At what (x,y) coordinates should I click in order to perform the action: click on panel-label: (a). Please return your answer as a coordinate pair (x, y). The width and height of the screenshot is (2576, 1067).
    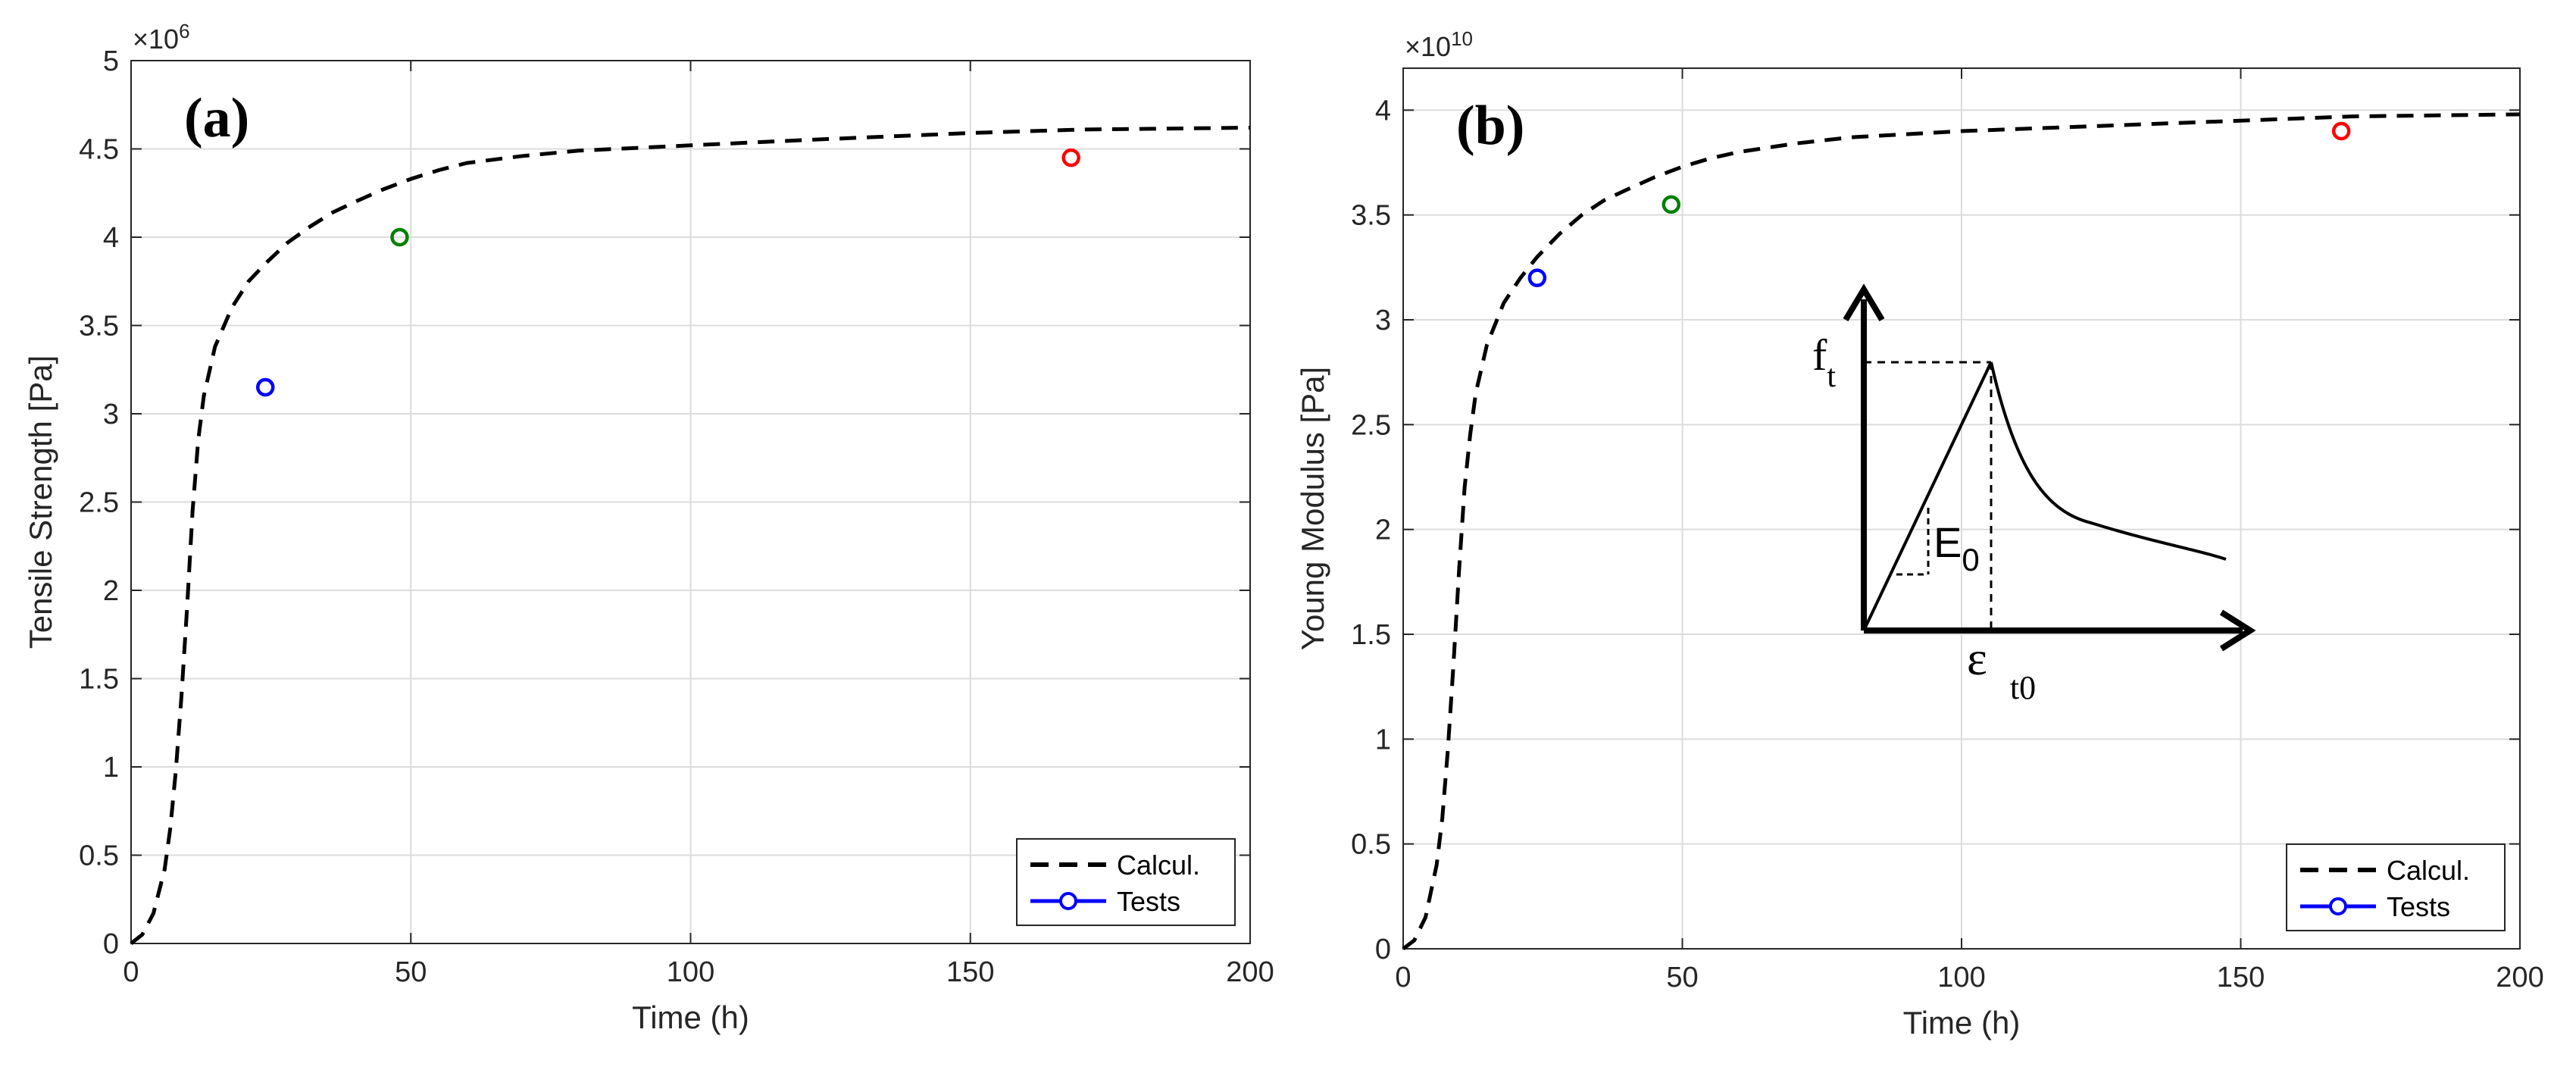
    Looking at the image, I should click on (216, 118).